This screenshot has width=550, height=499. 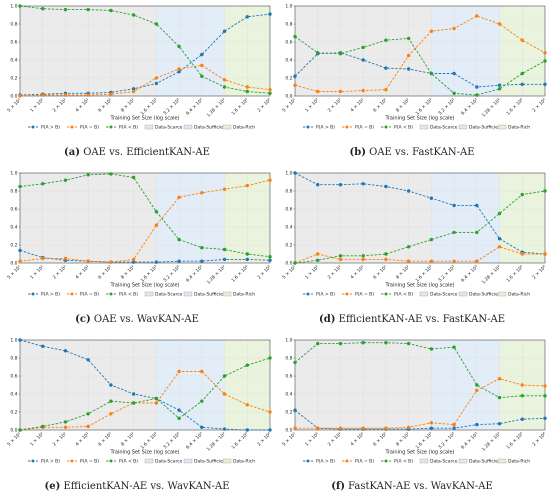 What do you see at coordinates (411, 152) in the screenshot?
I see `caption: (b) OAE vs. FastKAN-AE` at bounding box center [411, 152].